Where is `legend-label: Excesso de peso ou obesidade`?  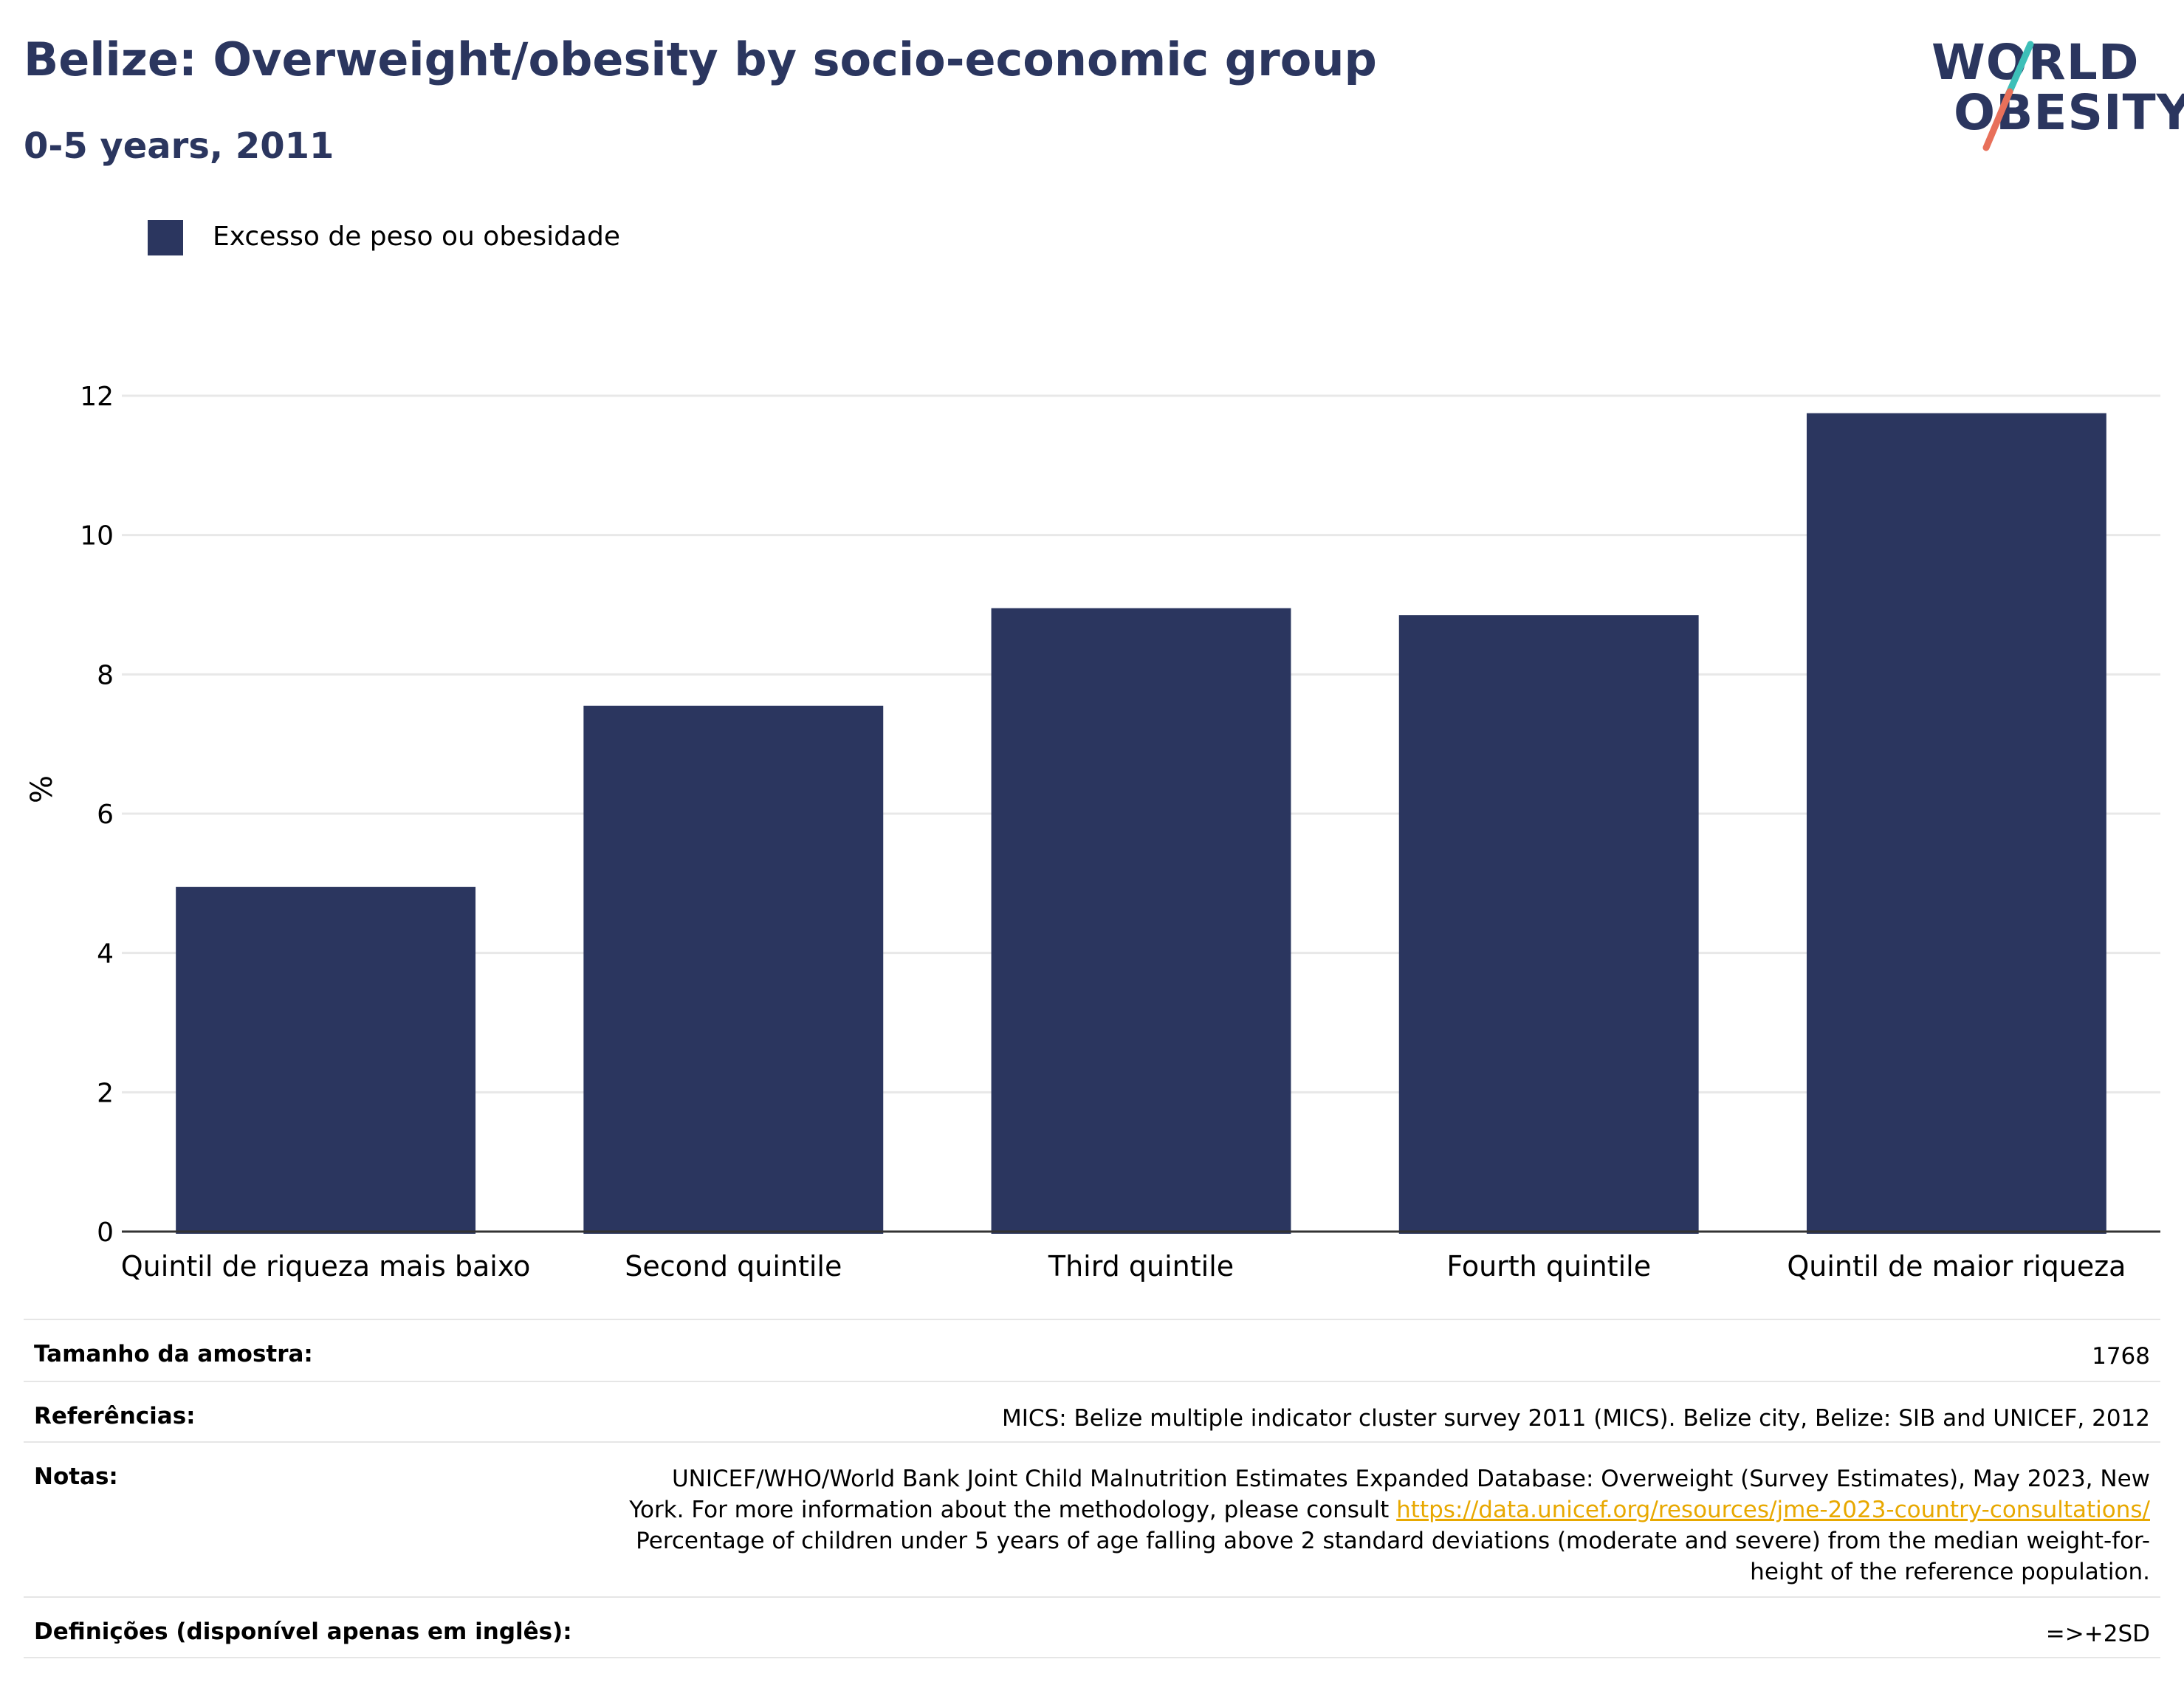
legend-label: Excesso de peso ou obesidade is located at coordinates (417, 237).